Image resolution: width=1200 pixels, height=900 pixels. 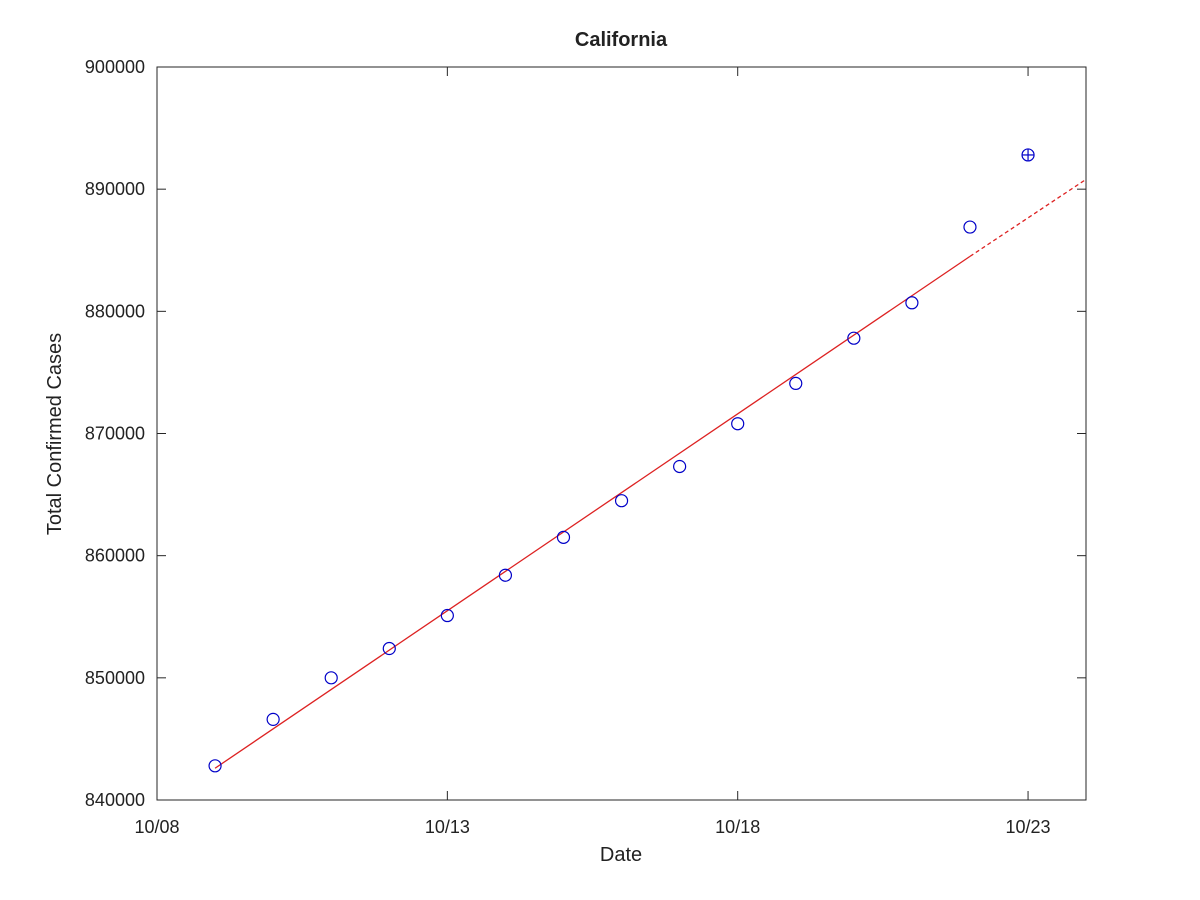 What do you see at coordinates (115, 189) in the screenshot?
I see `y-tick-label: 890000` at bounding box center [115, 189].